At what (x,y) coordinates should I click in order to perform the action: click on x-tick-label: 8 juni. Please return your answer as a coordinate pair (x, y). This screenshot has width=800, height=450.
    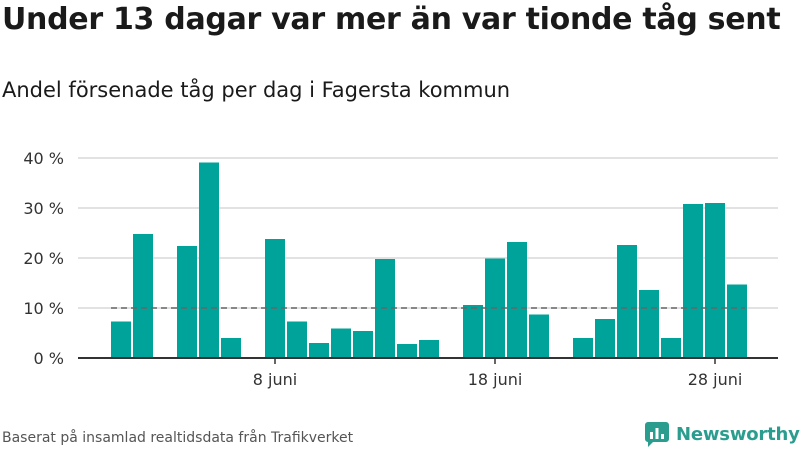
    Looking at the image, I should click on (275, 379).